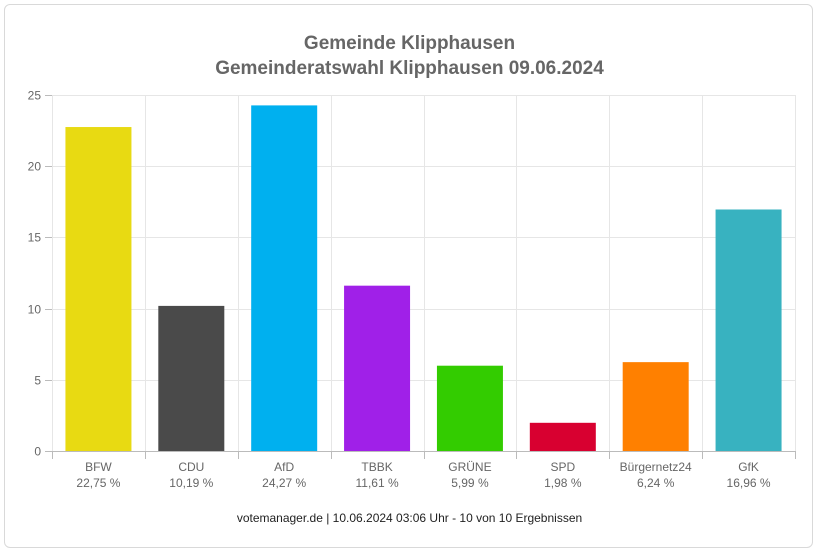 Image resolution: width=819 pixels, height=554 pixels. Describe the element at coordinates (35, 96) in the screenshot. I see `y-tick-label: 25` at that location.